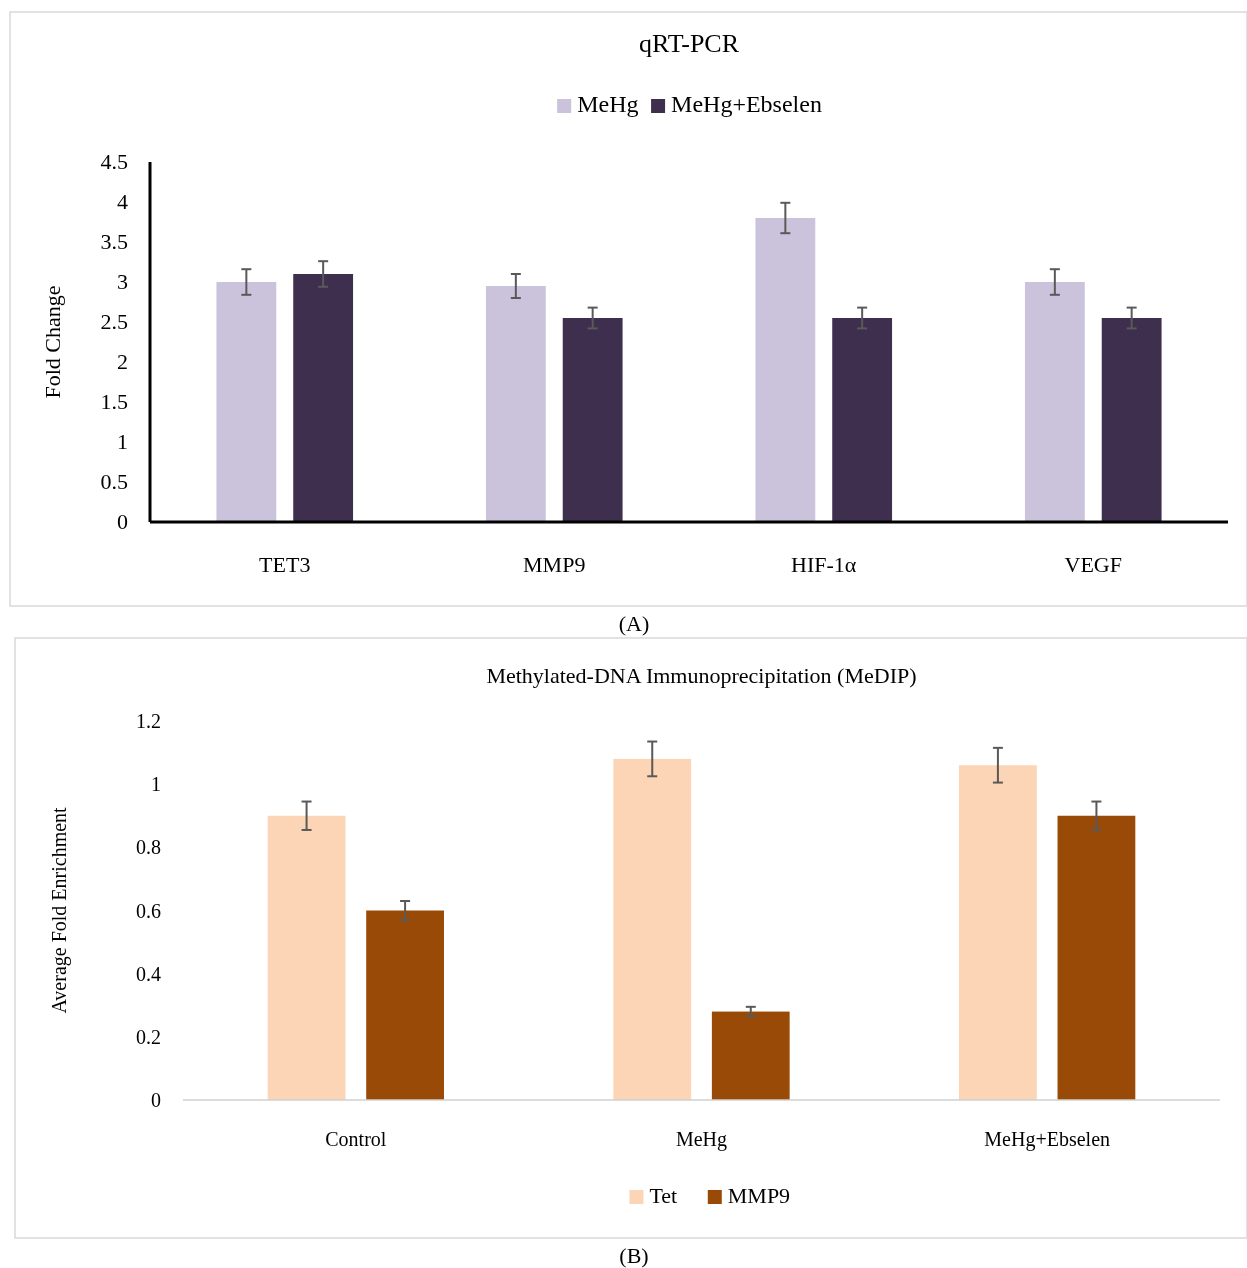 The width and height of the screenshot is (1247, 1268). I want to click on chart-title: Methylated-DNA Immunoprecipitation (MeDIP), so click(701, 675).